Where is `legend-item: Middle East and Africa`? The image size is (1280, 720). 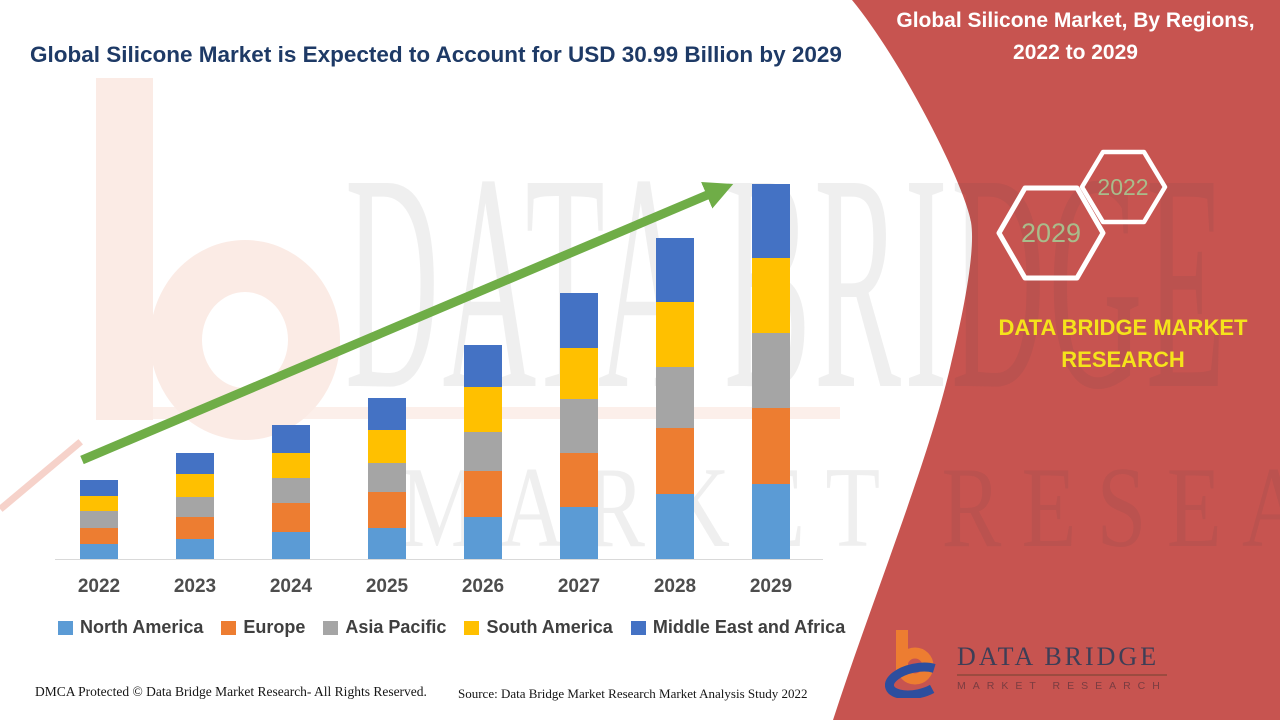
legend-item: Middle East and Africa is located at coordinates (738, 627).